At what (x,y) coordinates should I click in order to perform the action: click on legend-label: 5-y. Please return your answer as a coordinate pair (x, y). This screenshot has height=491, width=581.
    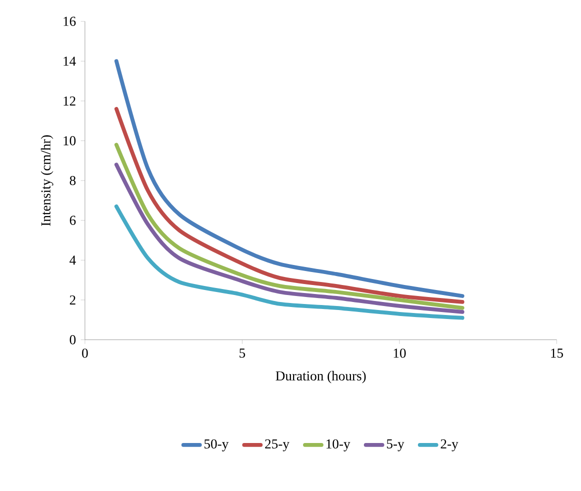
    Looking at the image, I should click on (395, 445).